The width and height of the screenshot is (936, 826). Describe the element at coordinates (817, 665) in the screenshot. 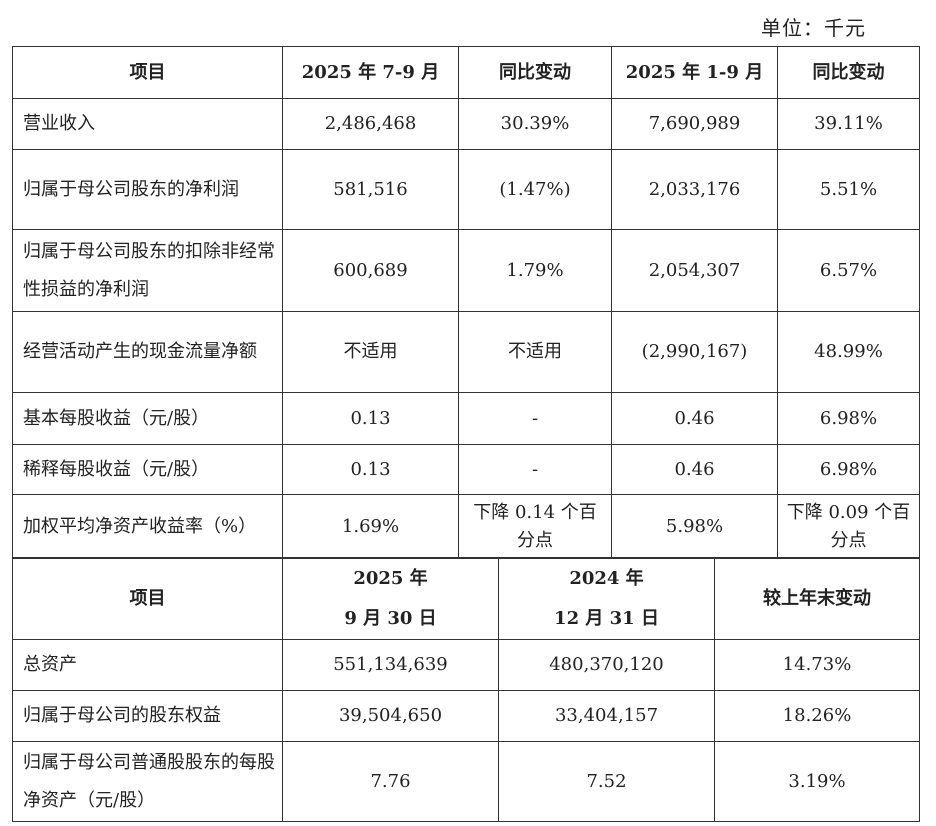

I see `cell-change: 14.73%` at that location.